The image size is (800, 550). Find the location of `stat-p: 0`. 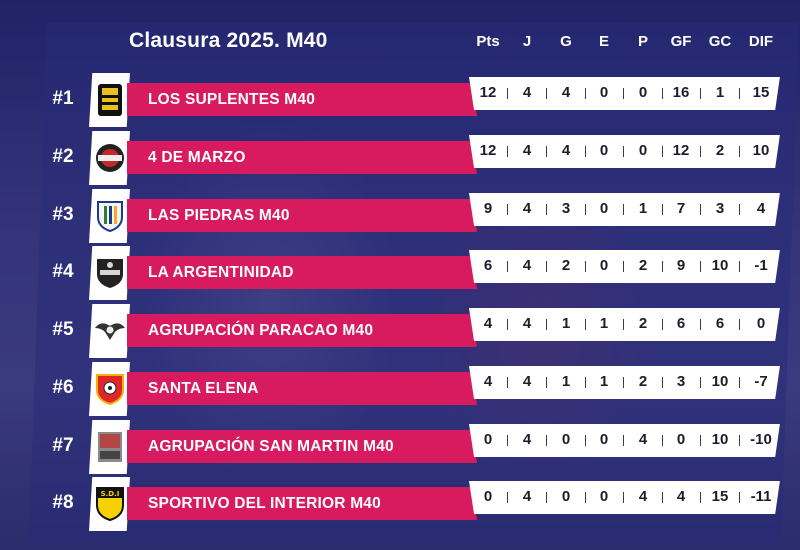

stat-p: 0 is located at coordinates (643, 92).